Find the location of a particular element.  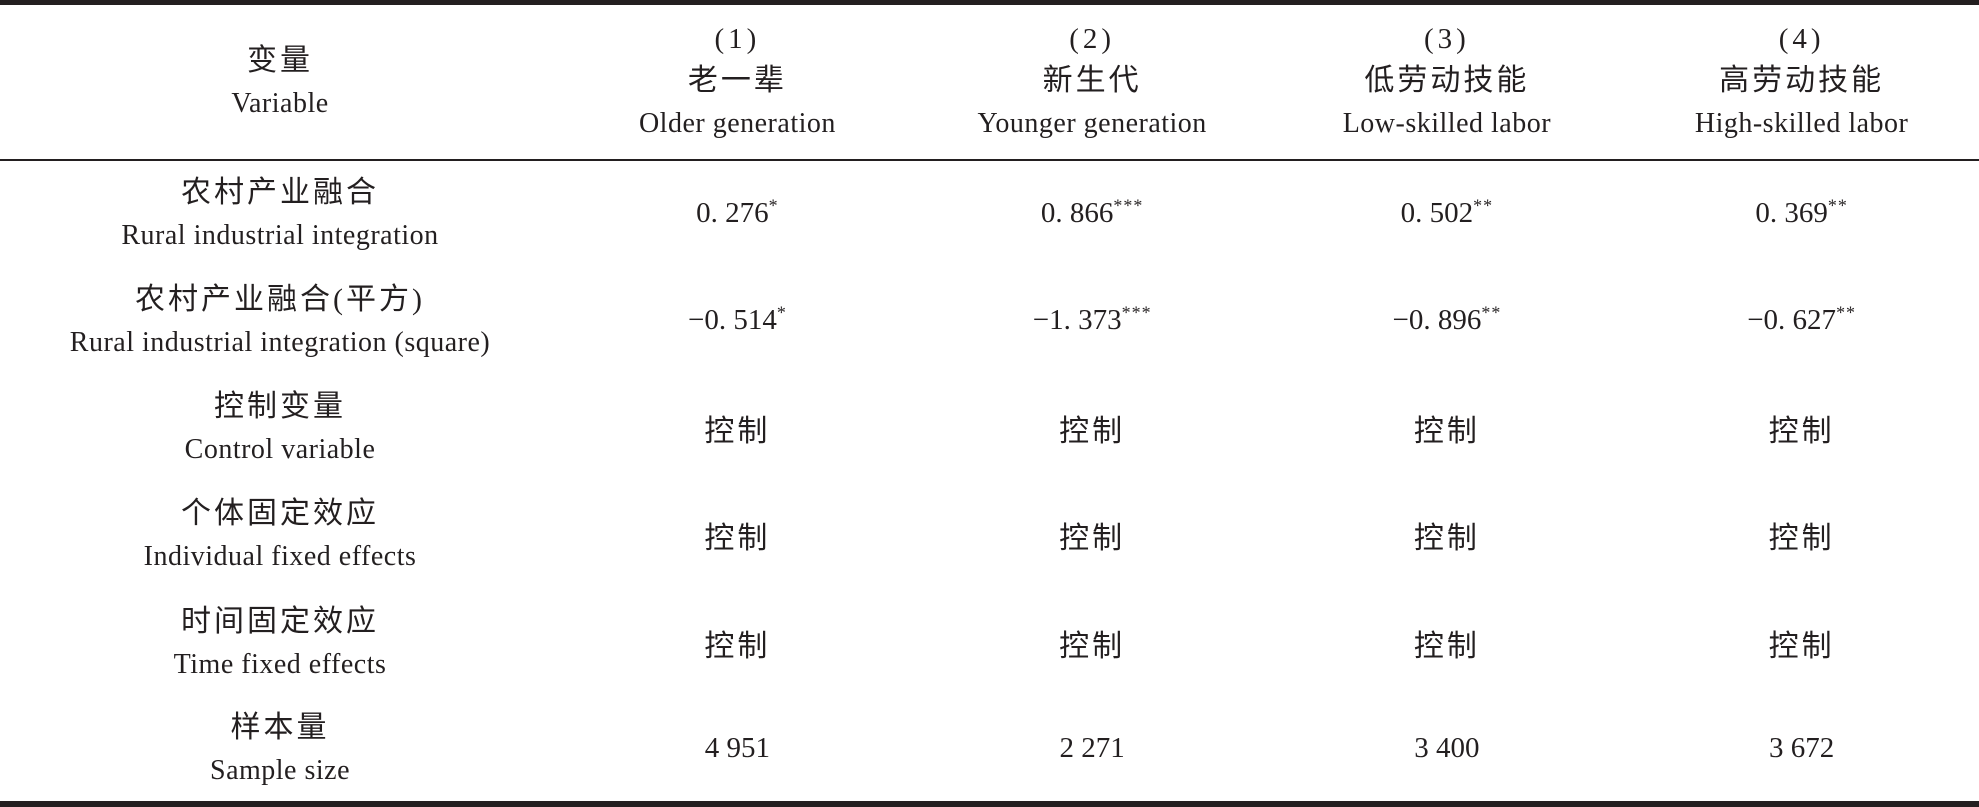

header-col-2: (2) 新生代 Younger generation is located at coordinates (1092, 81).